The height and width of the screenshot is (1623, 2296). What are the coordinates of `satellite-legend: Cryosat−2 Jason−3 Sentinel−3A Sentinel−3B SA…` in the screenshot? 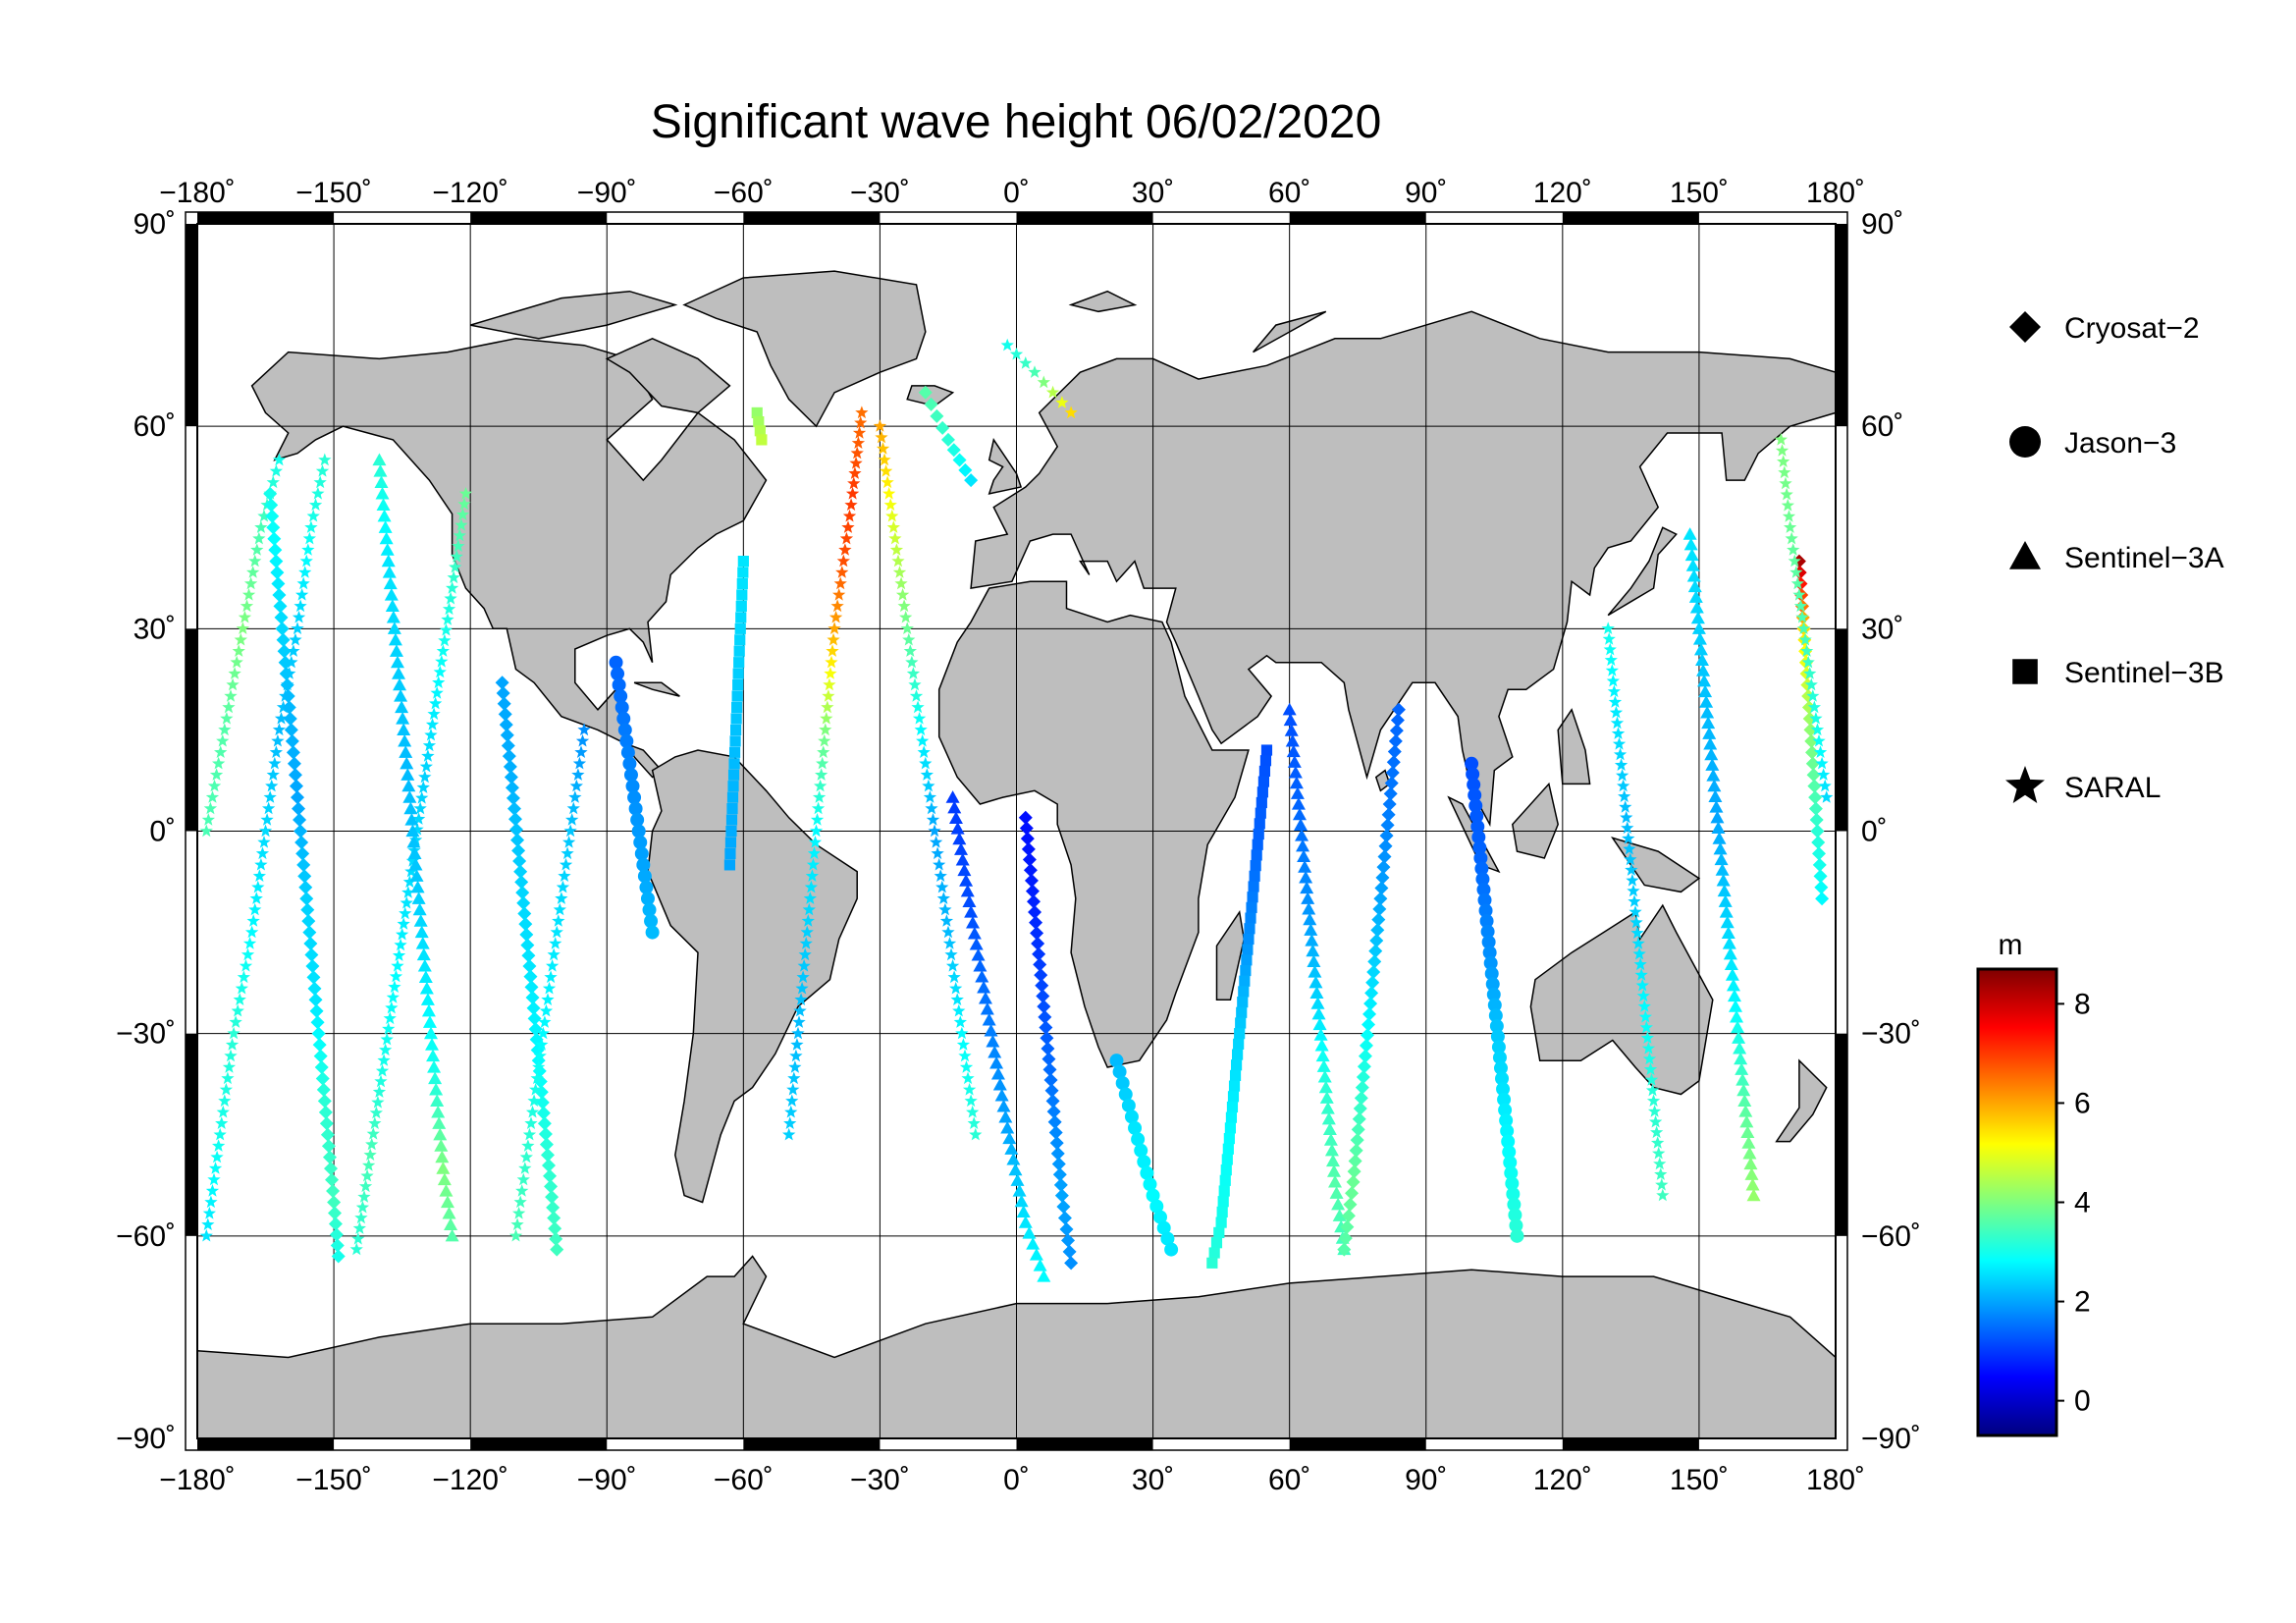 It's located at (2114, 558).